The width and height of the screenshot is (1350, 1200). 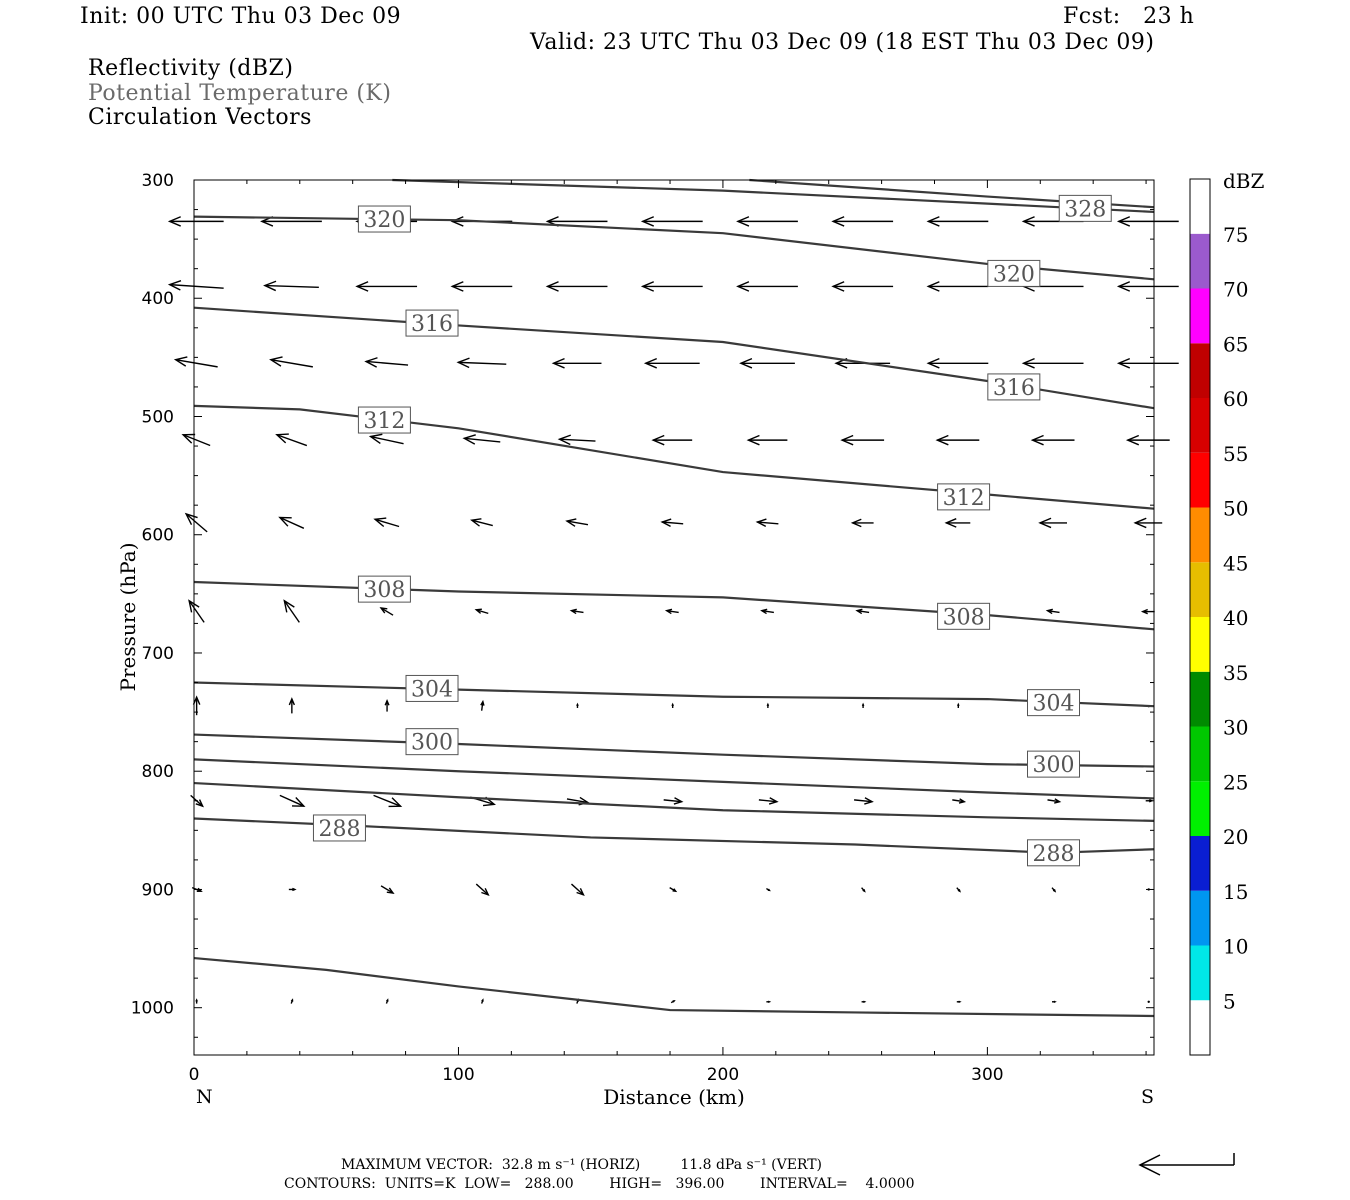 What do you see at coordinates (204, 1097) in the screenshot?
I see `x-left-end-label: N` at bounding box center [204, 1097].